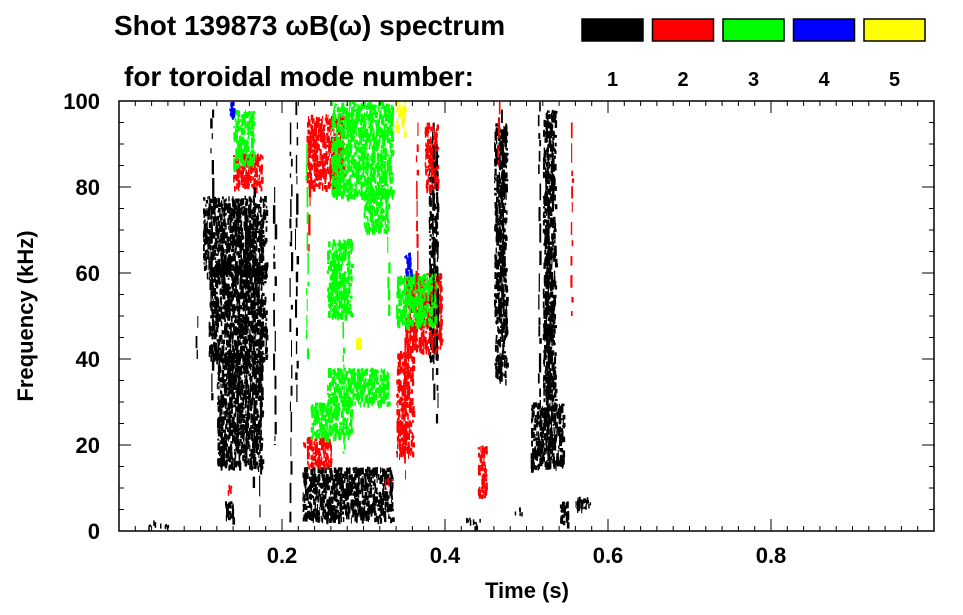 This screenshot has width=963, height=615. What do you see at coordinates (81, 101) in the screenshot?
I see `y-tick-label: 100` at bounding box center [81, 101].